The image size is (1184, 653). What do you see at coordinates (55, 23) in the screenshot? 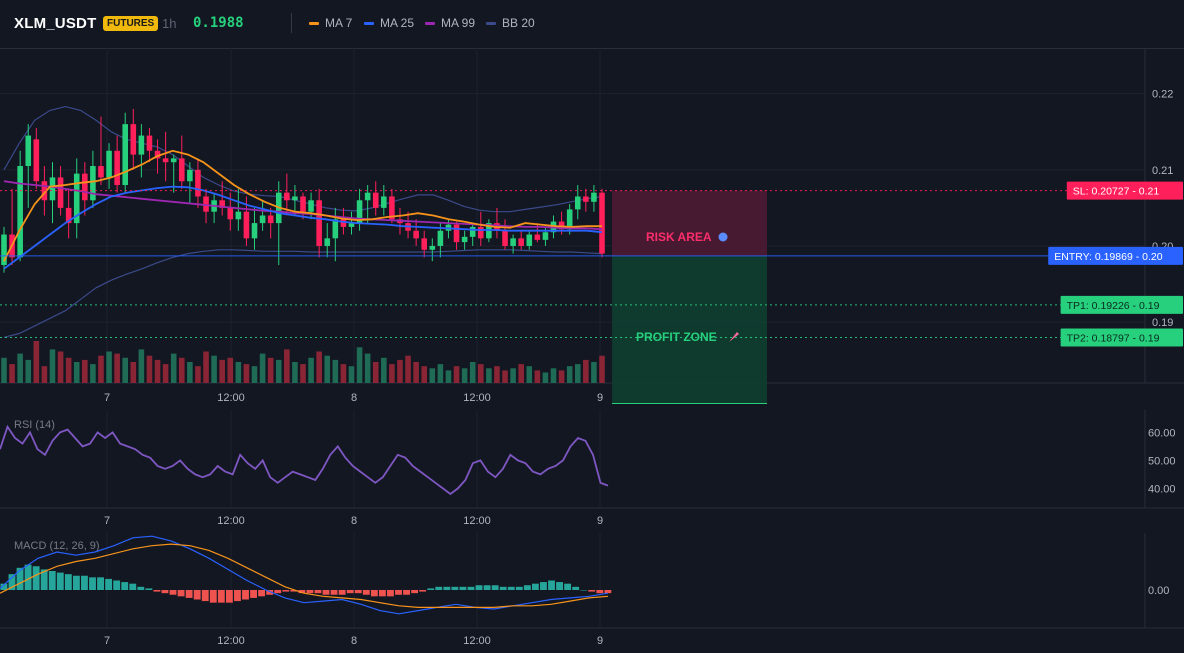
I see `symbol-label: XLM_USDT` at bounding box center [55, 23].